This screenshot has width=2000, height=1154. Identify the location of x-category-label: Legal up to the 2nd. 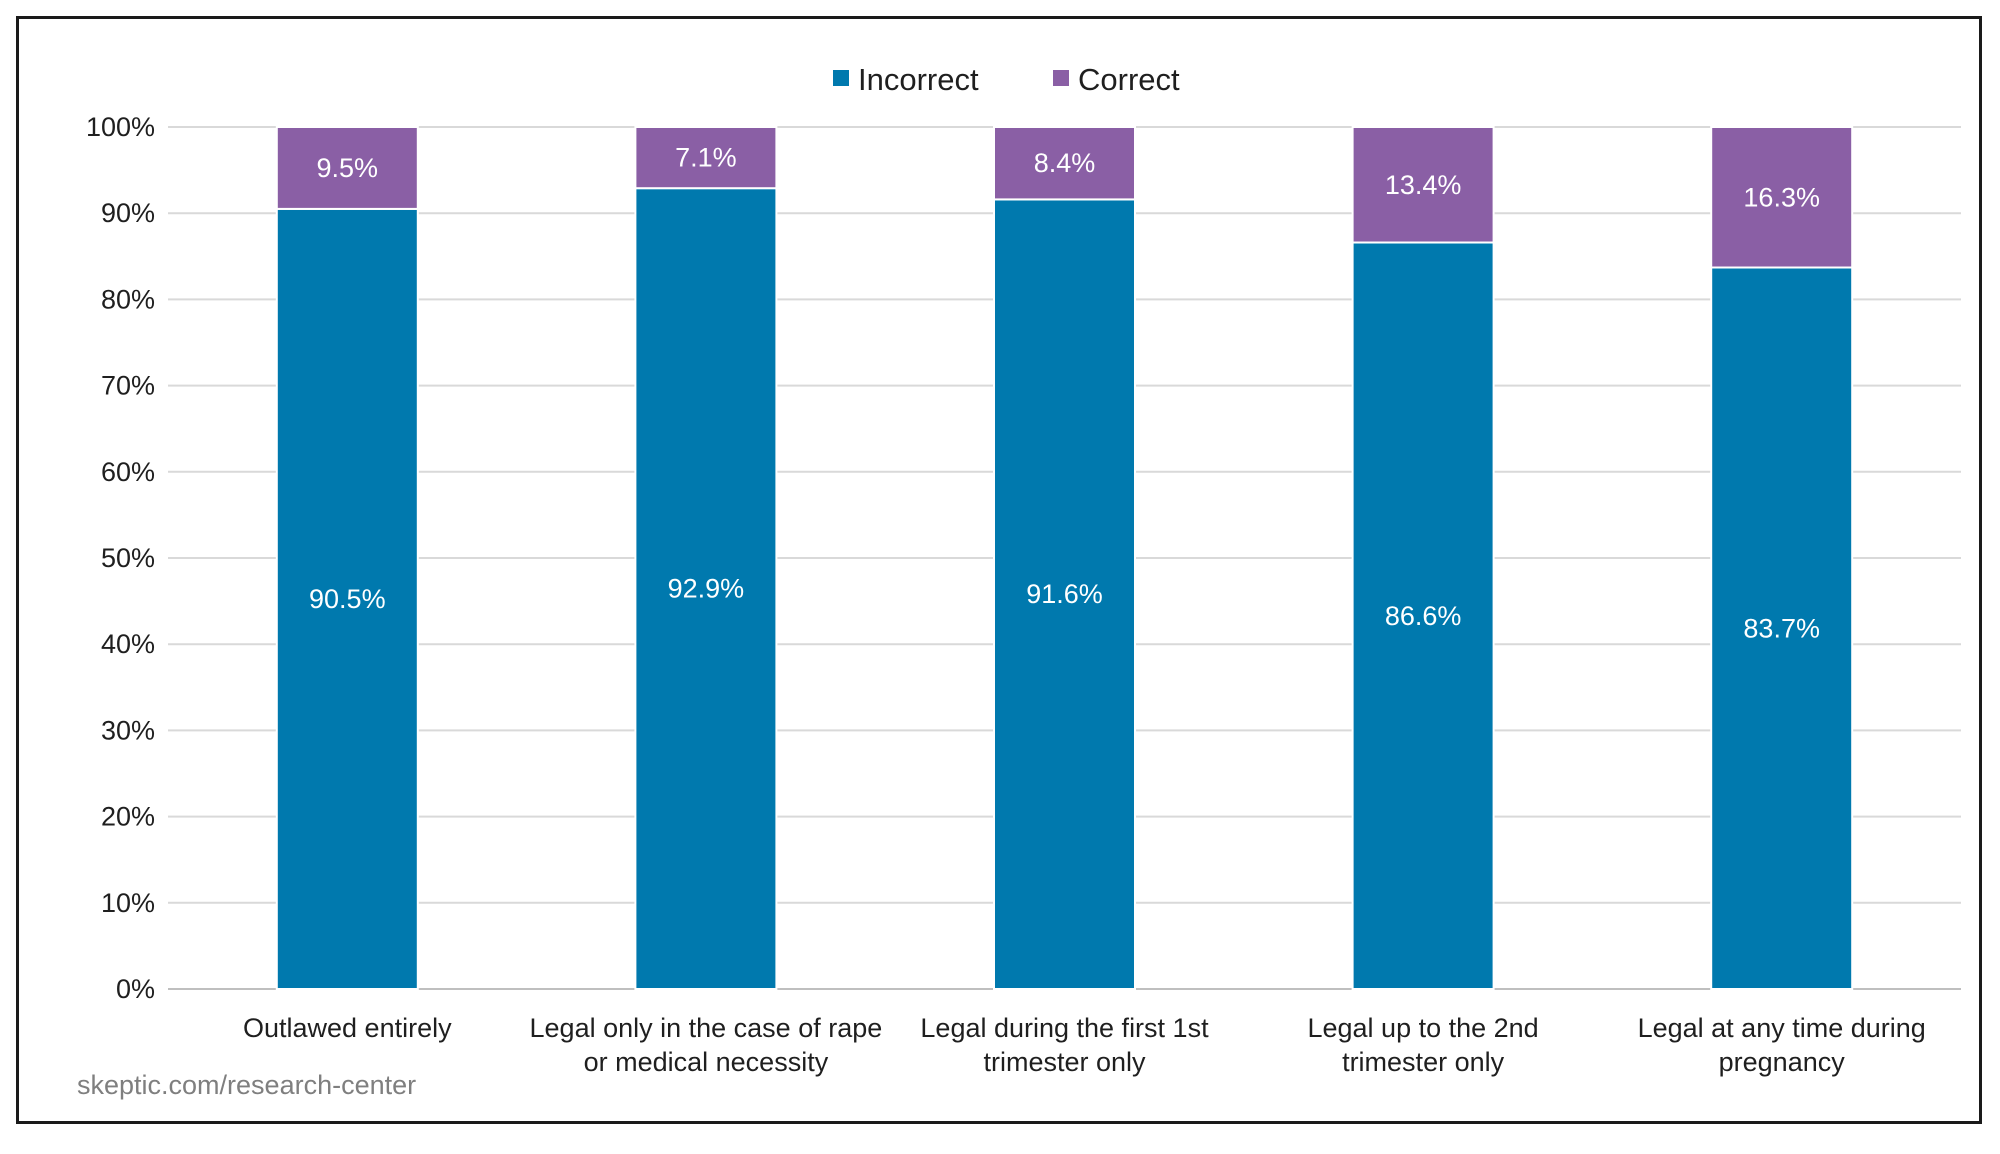
(1422, 1028).